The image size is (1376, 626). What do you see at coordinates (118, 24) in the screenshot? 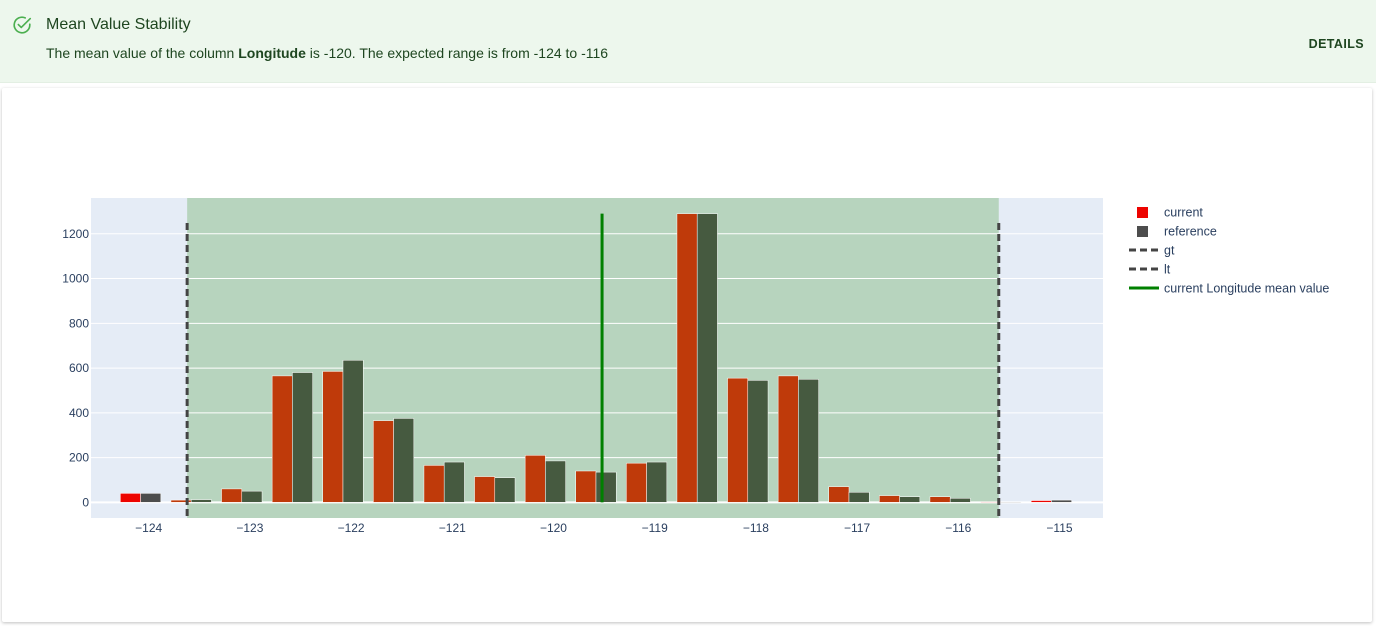
I see `alert-title: Mean Value Stability` at bounding box center [118, 24].